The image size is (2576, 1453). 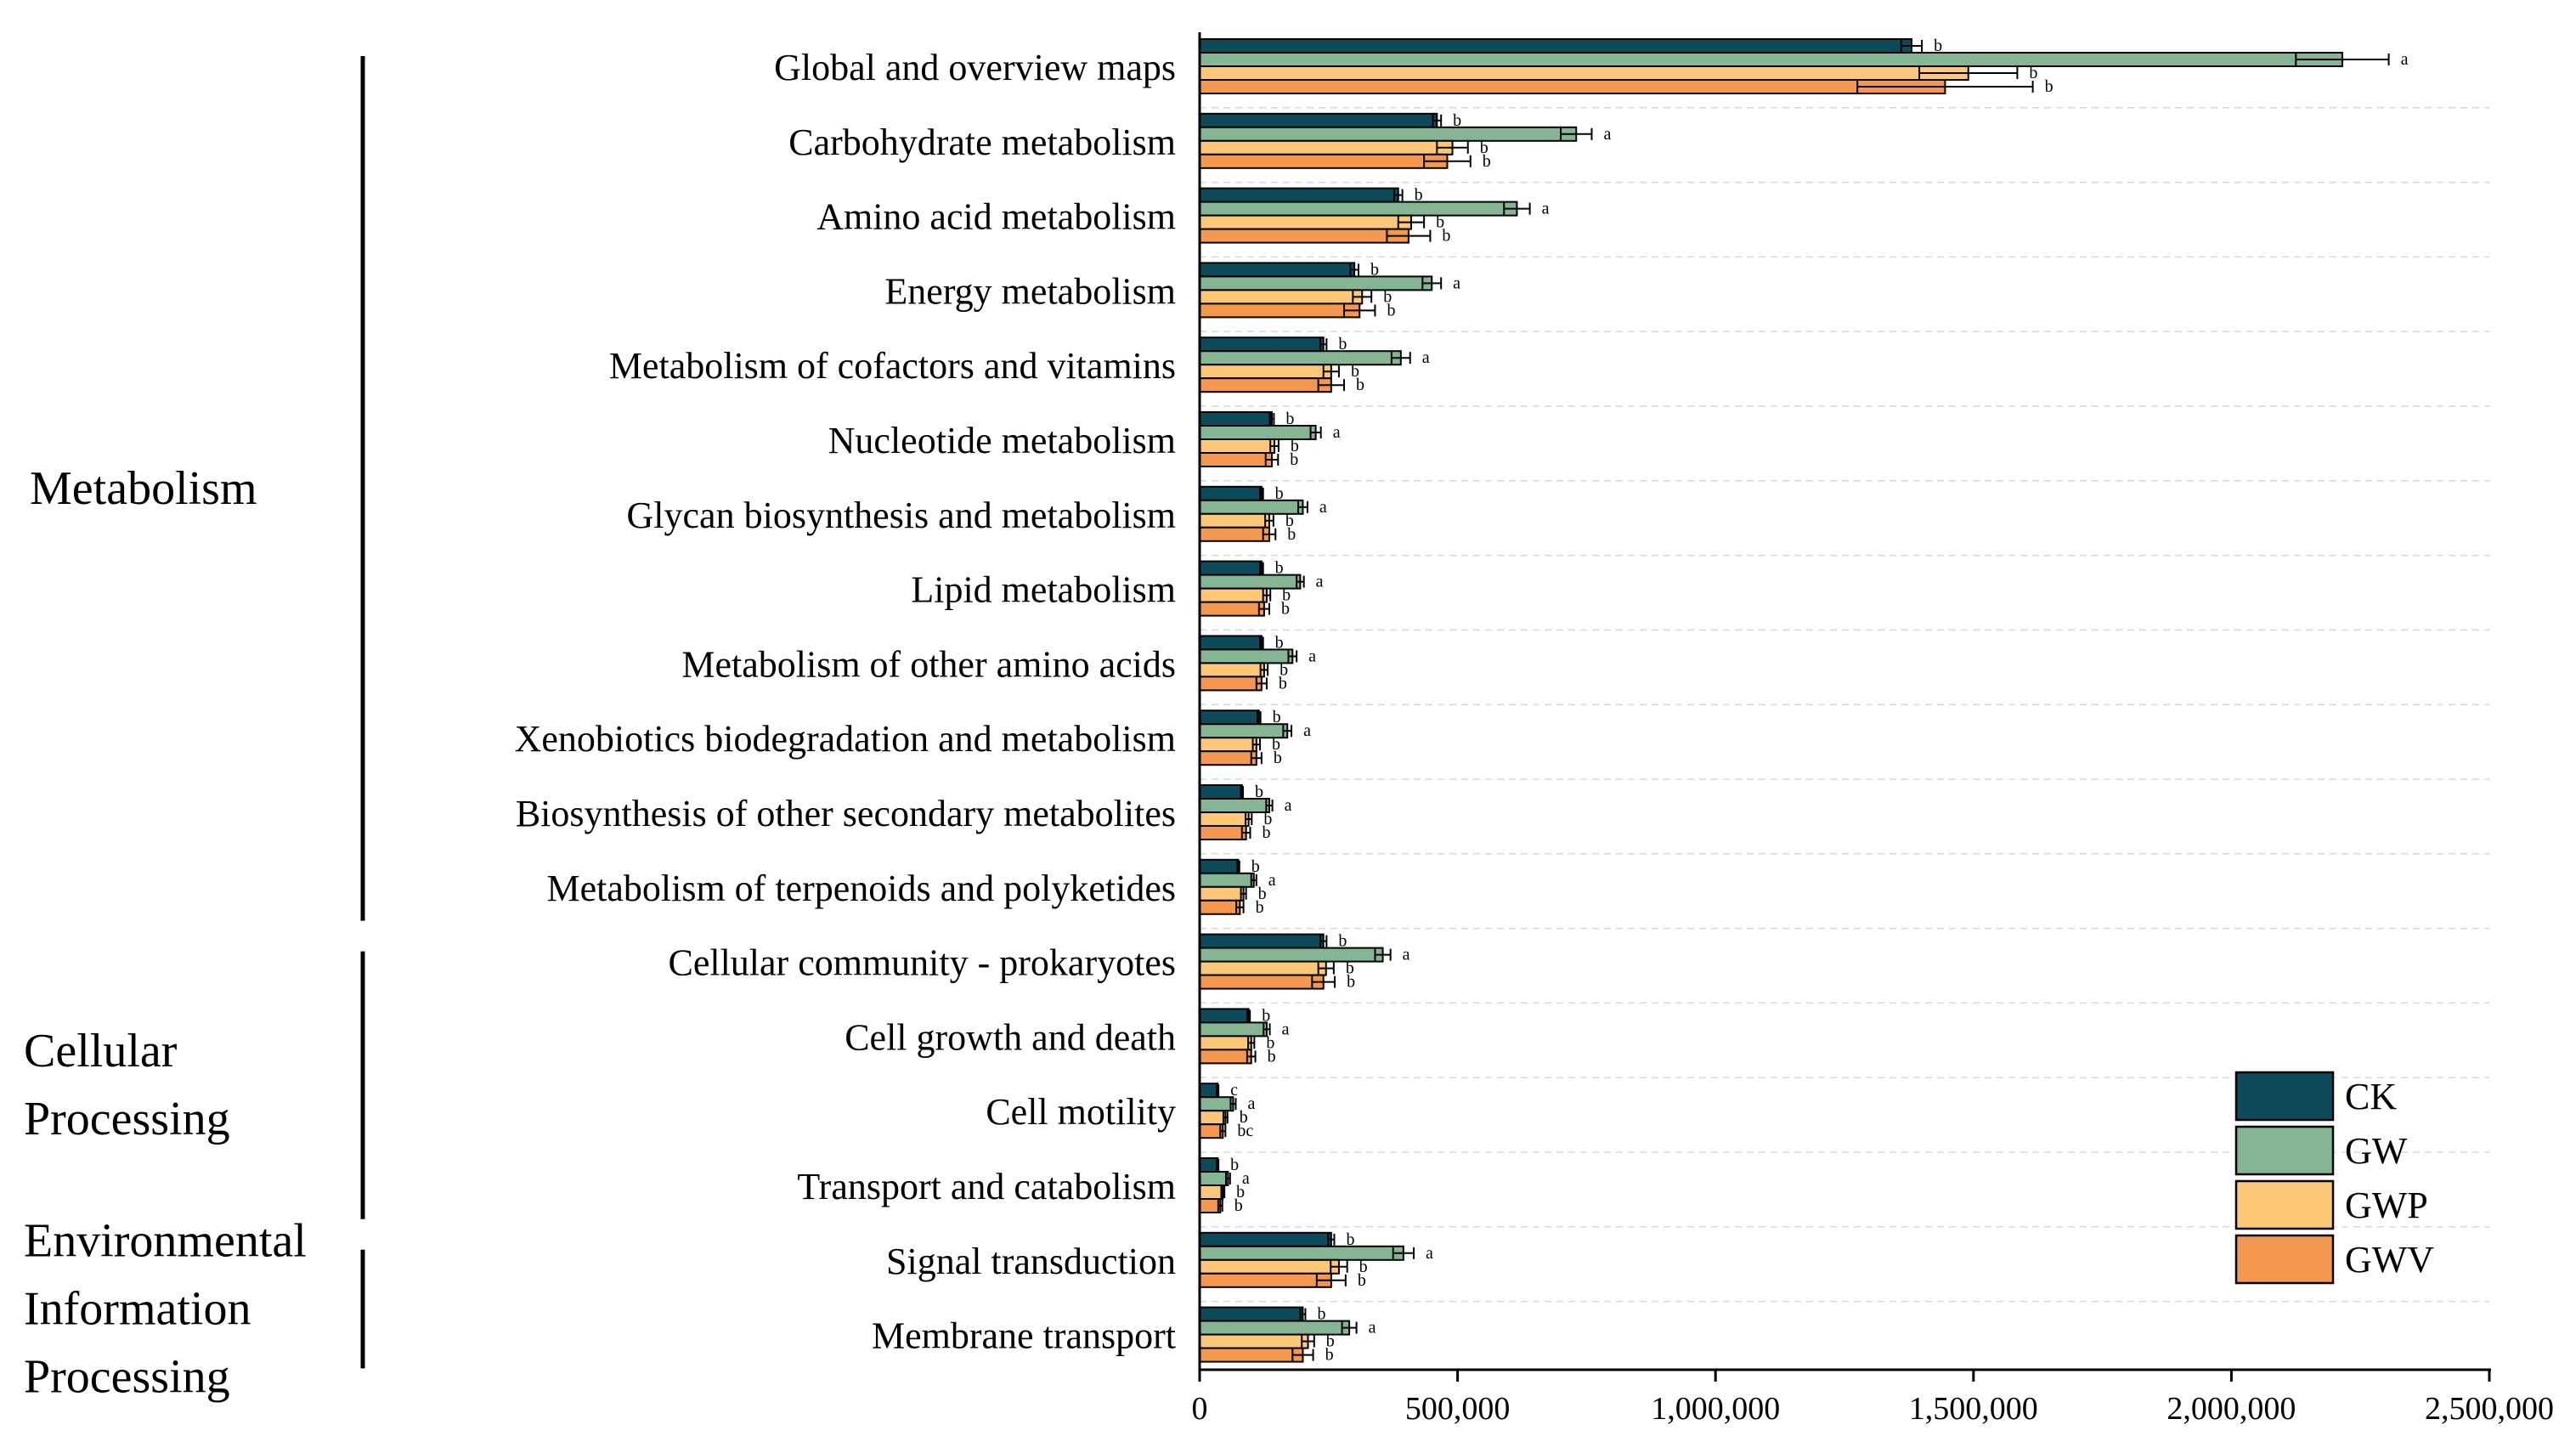 I want to click on category-label: Glycan biosynthesis and metabolism, so click(x=901, y=515).